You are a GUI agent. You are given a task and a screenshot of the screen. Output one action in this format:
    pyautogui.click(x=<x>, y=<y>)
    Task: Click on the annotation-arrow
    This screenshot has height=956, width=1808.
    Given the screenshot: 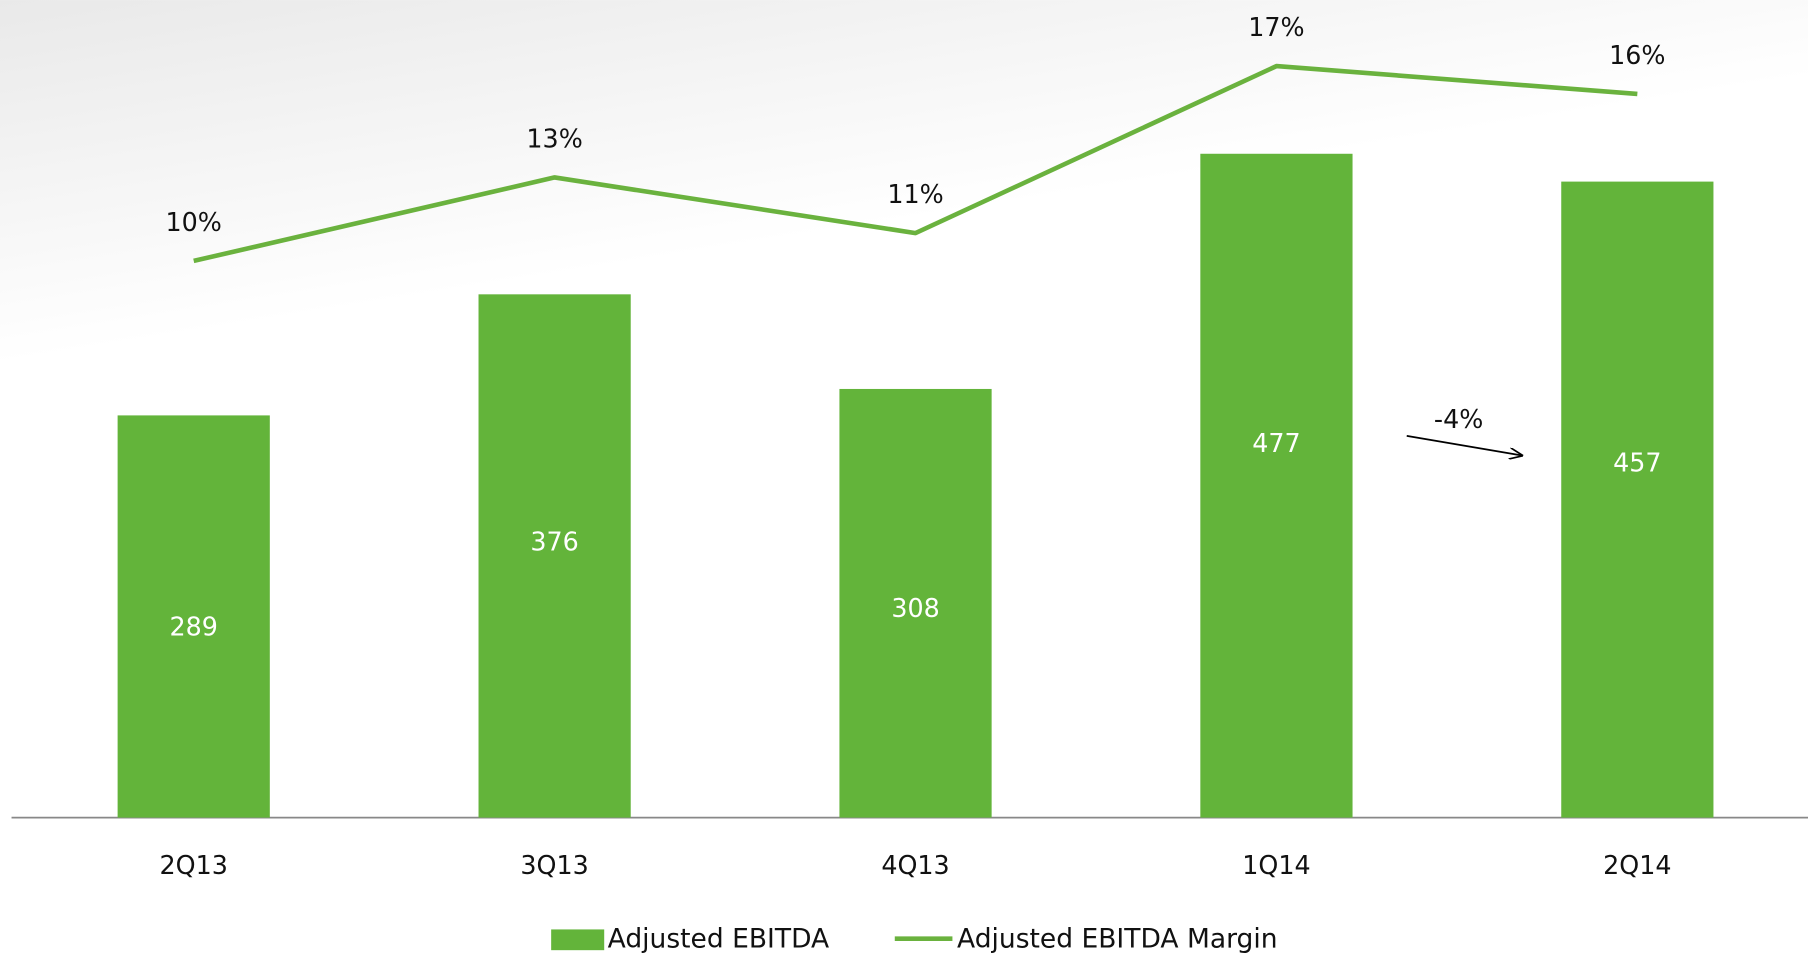 What is the action you would take?
    pyautogui.click(x=1464, y=445)
    